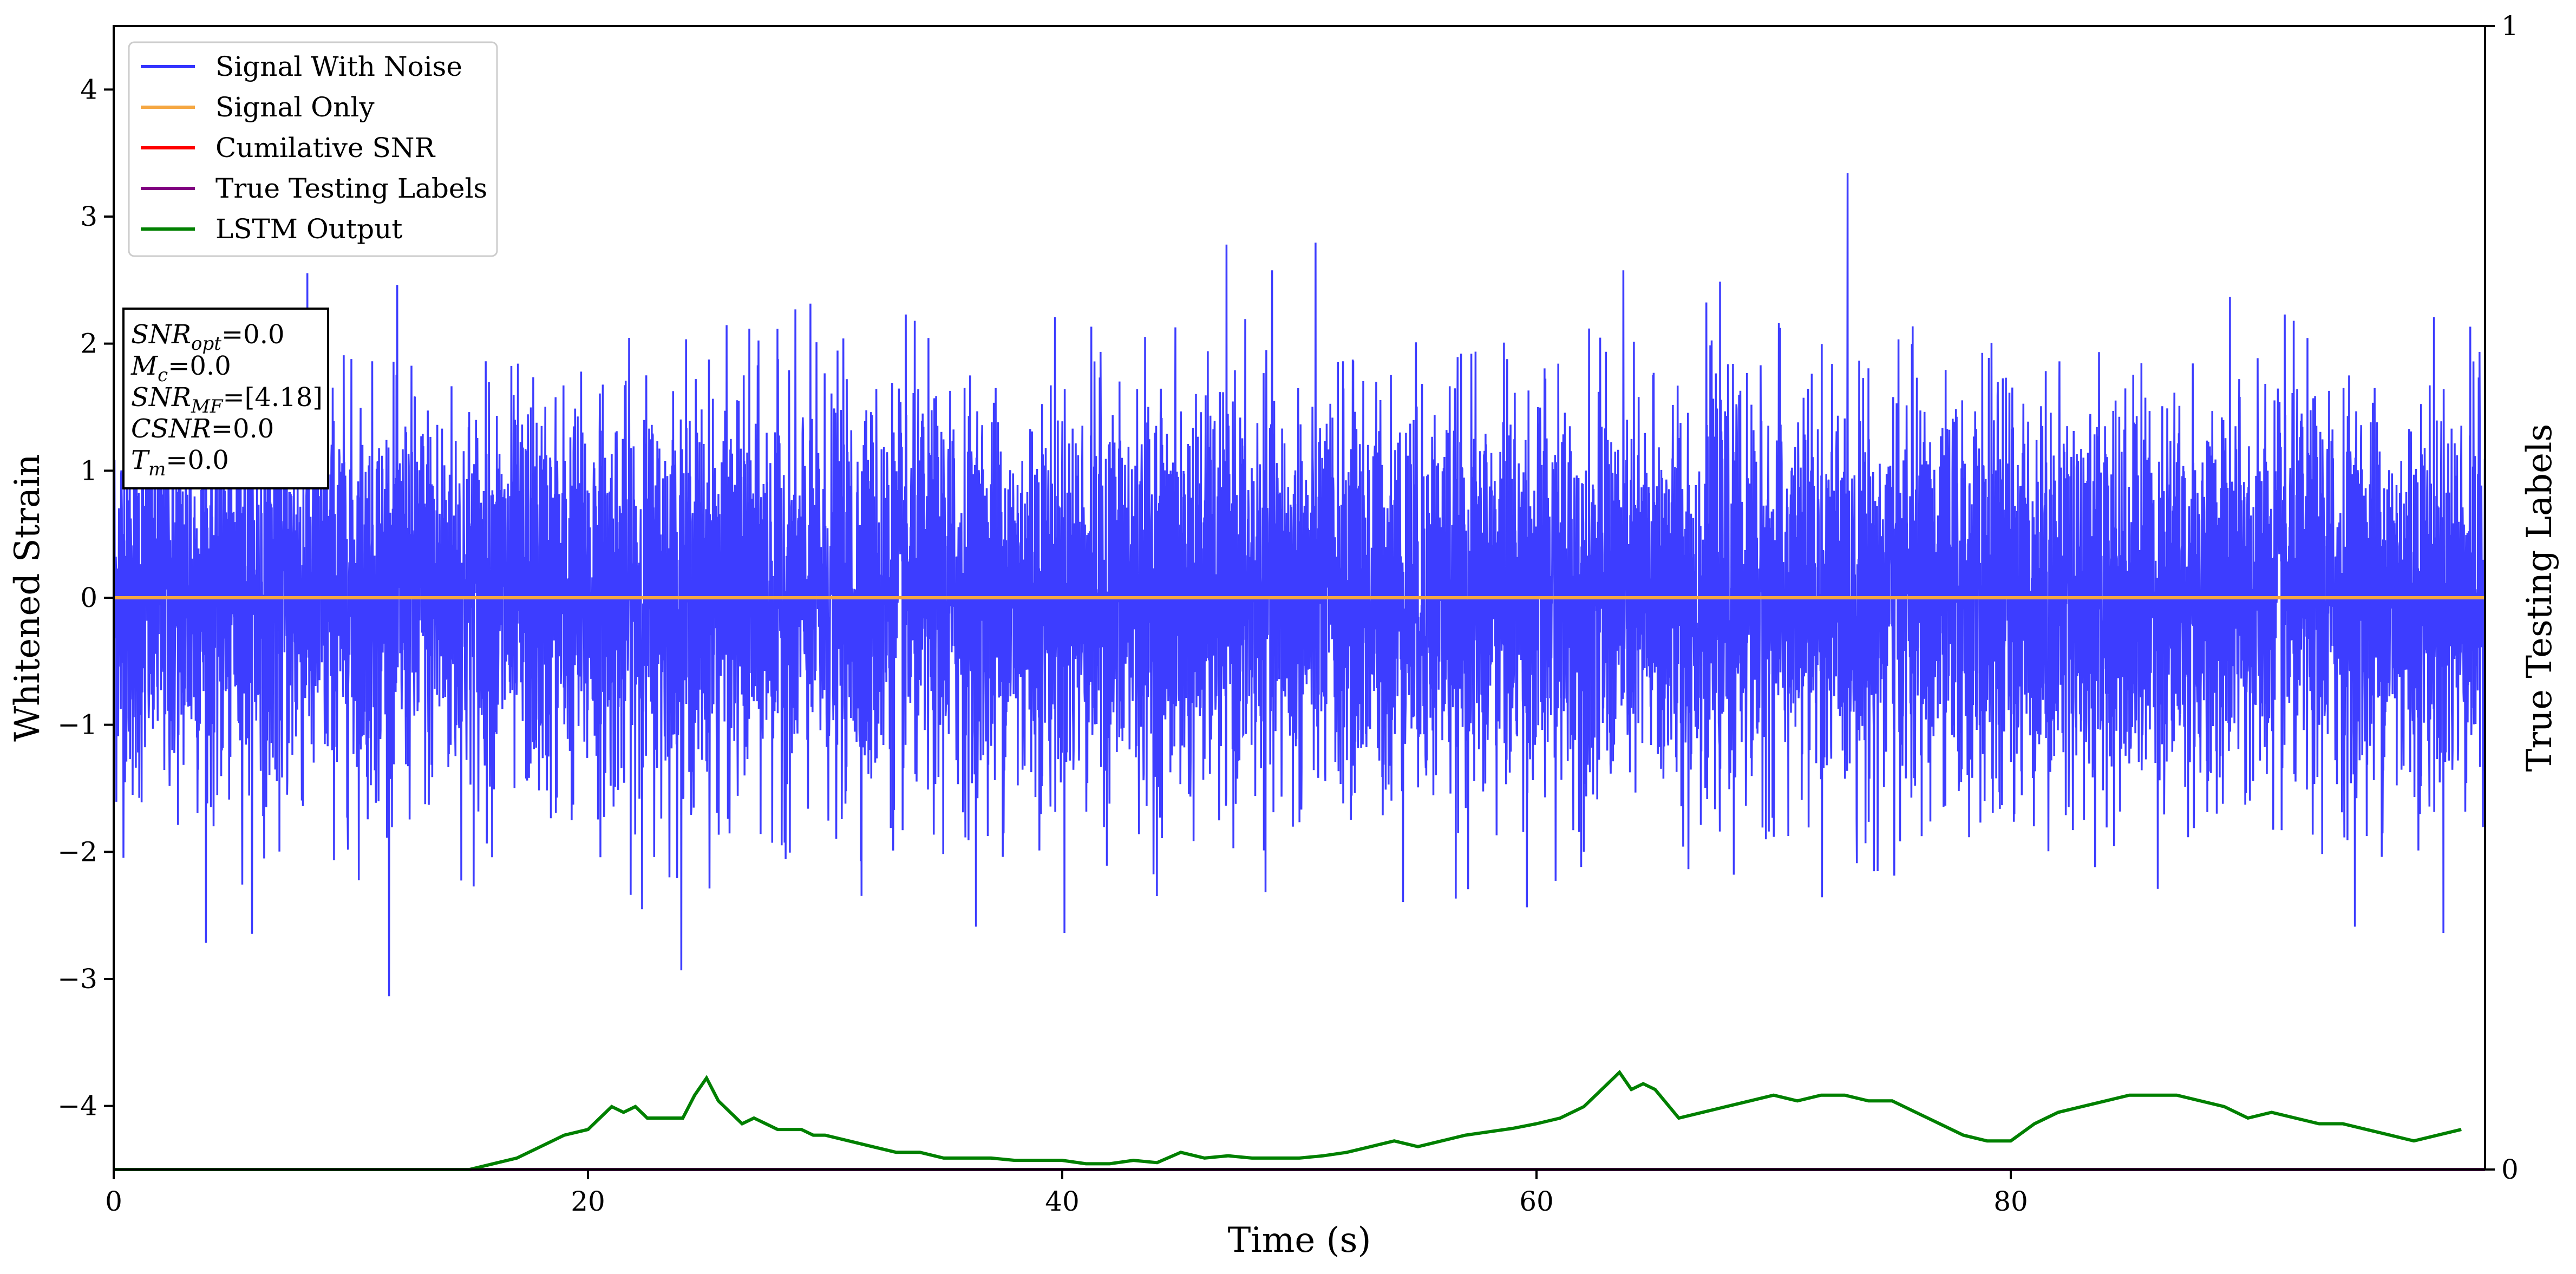  I want to click on y2-tick-label: 1, so click(2510, 26).